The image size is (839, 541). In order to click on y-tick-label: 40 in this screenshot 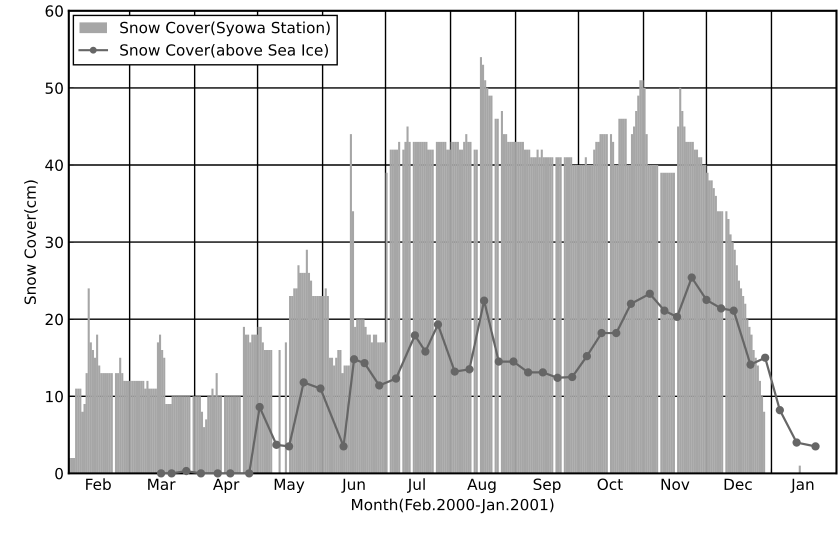, I will do `click(54, 165)`.